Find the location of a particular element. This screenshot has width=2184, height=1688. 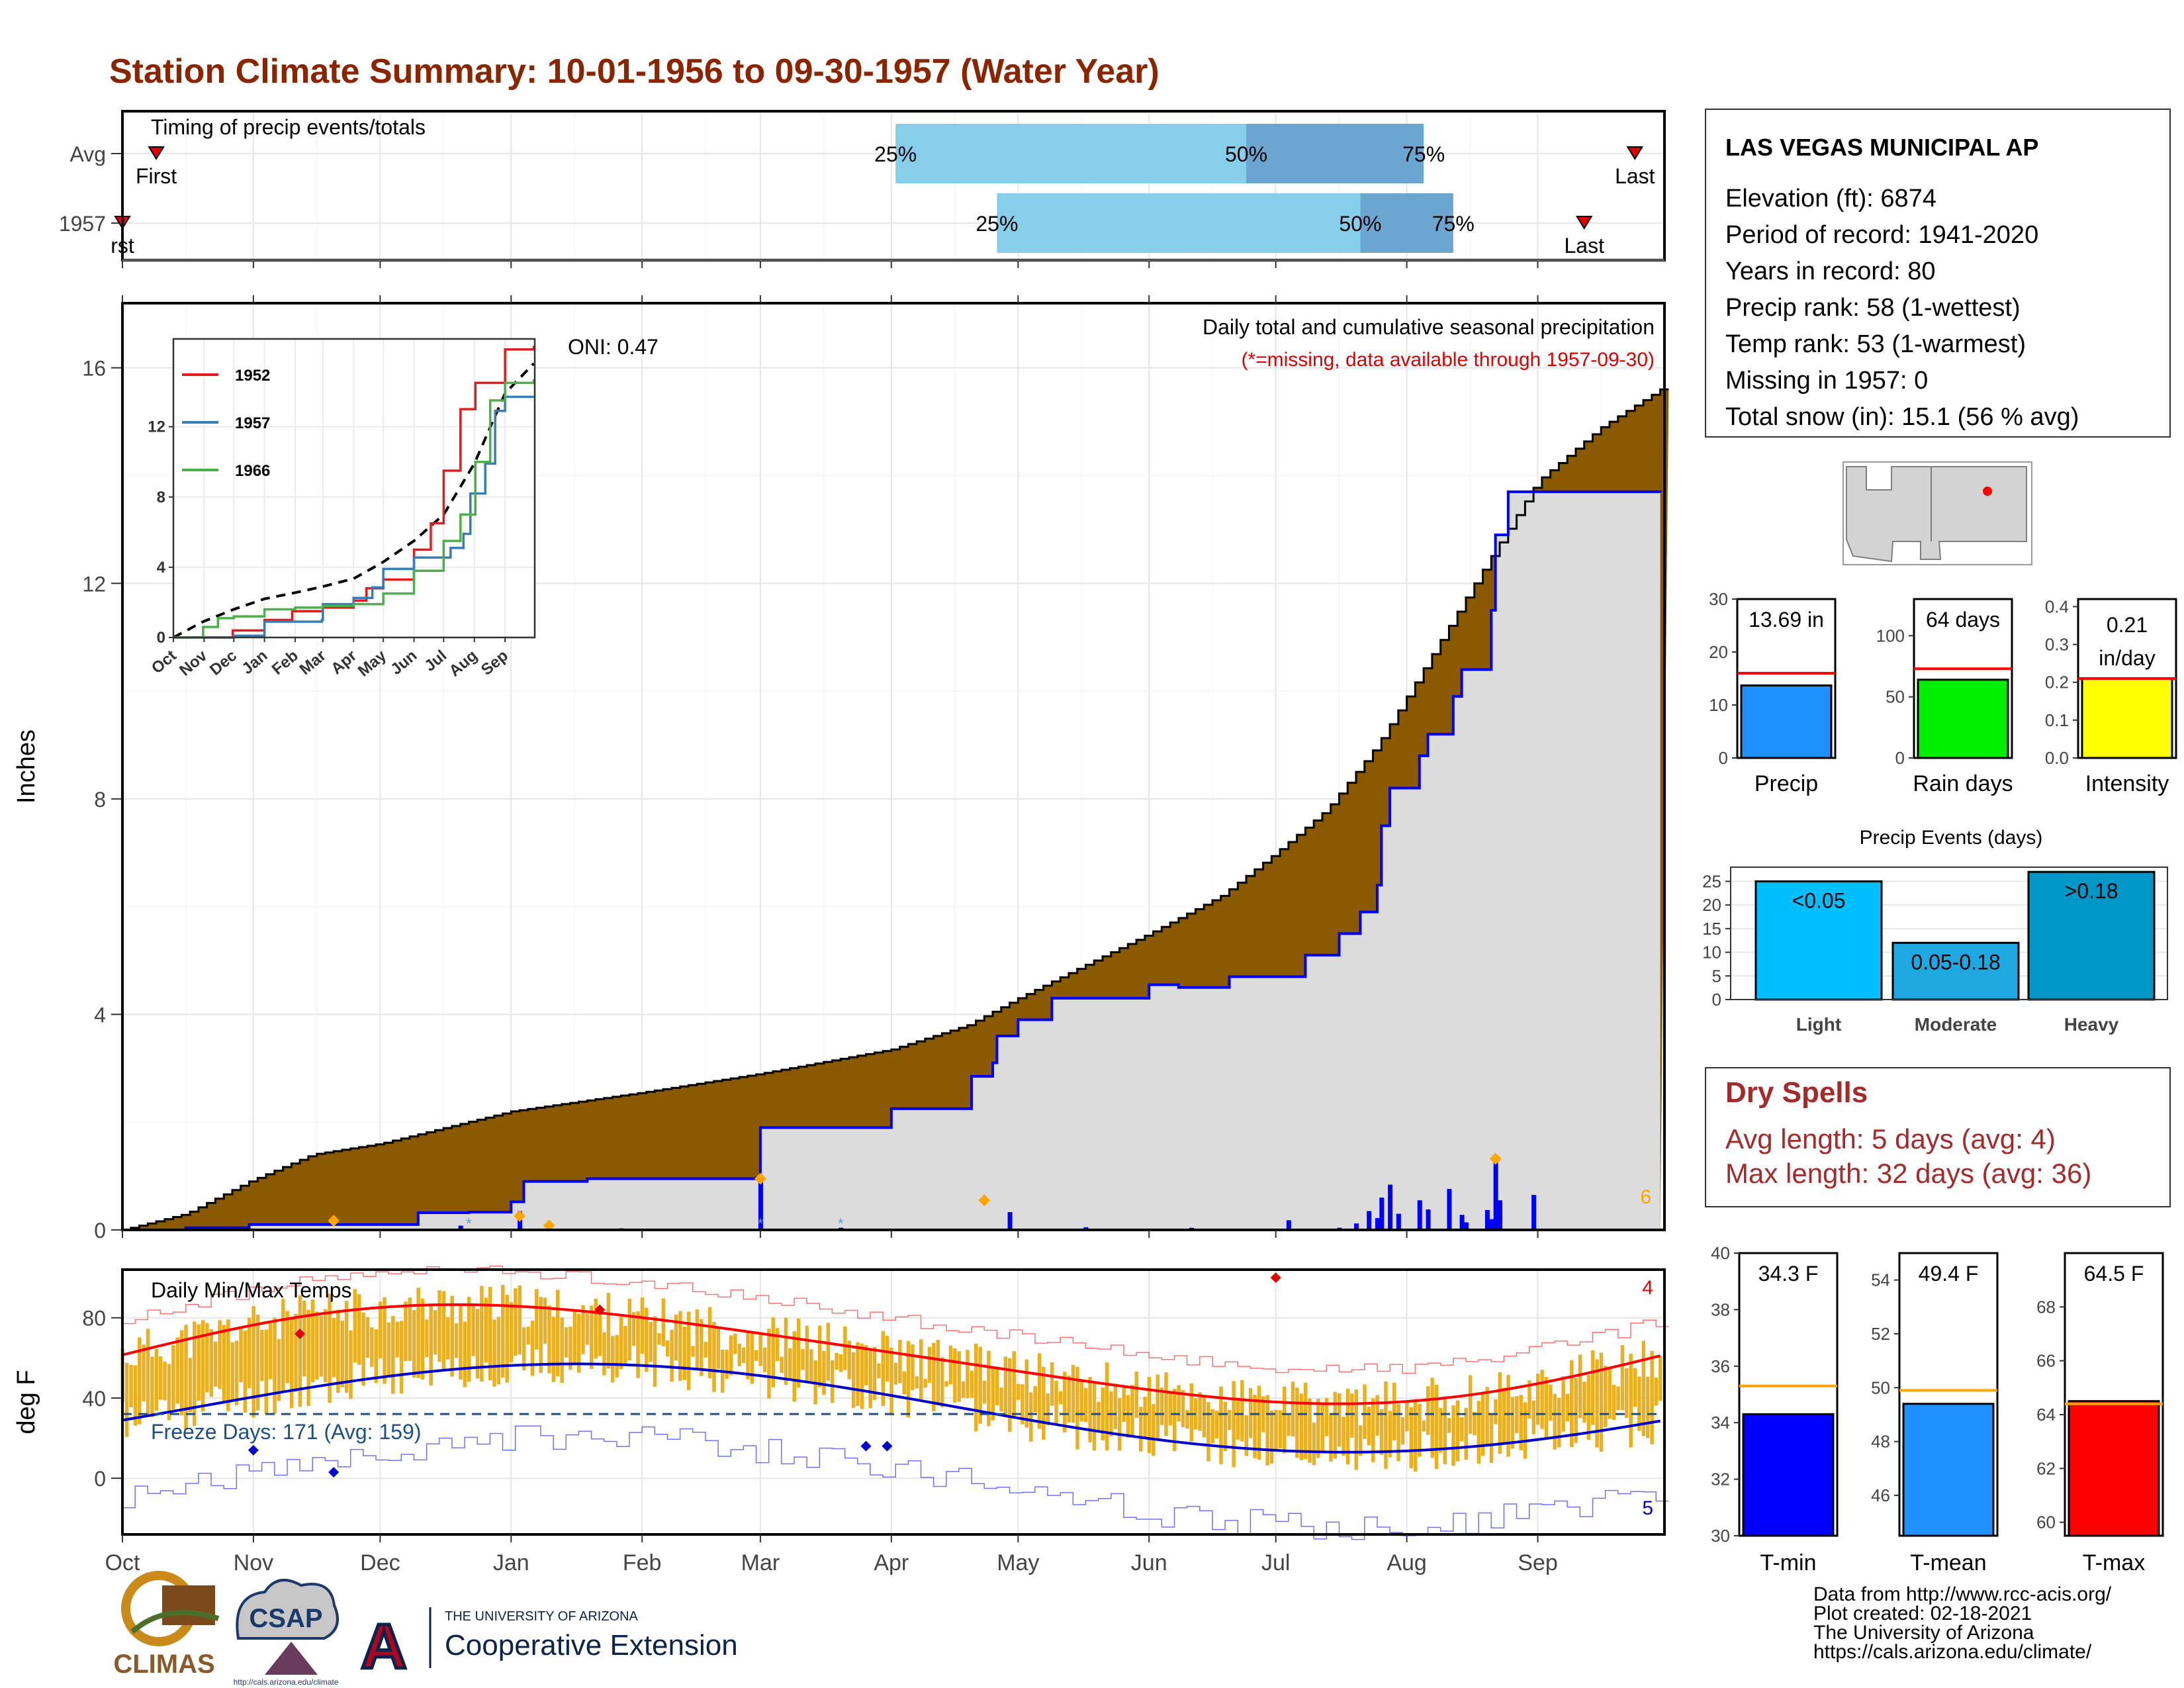

events-title: Precip Events (days) is located at coordinates (1951, 838).